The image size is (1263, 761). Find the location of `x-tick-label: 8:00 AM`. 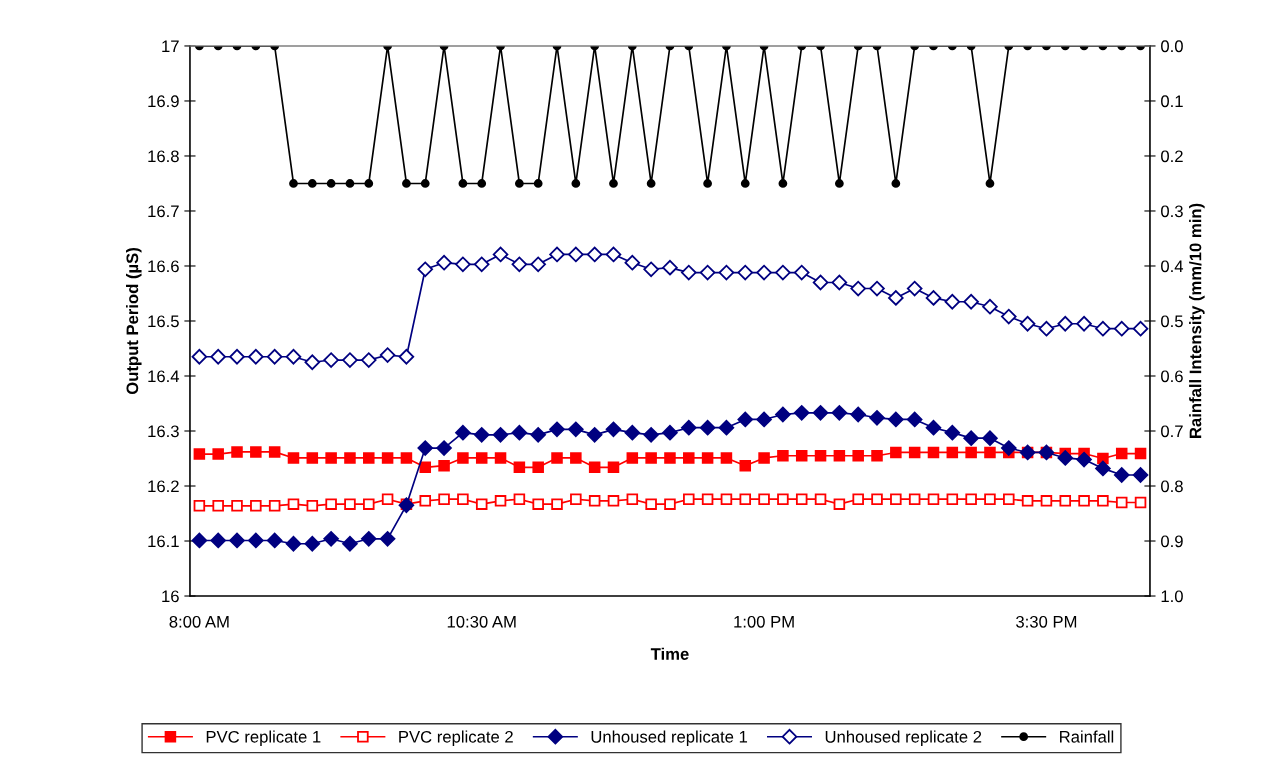

x-tick-label: 8:00 AM is located at coordinates (199, 621).